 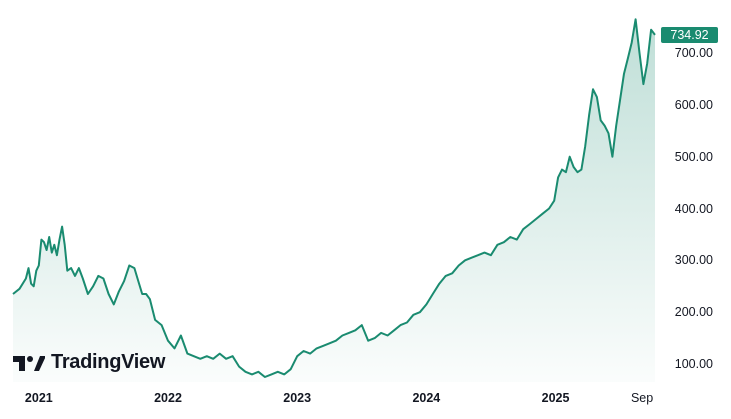 I want to click on brand-name: TradingView, so click(x=108, y=362).